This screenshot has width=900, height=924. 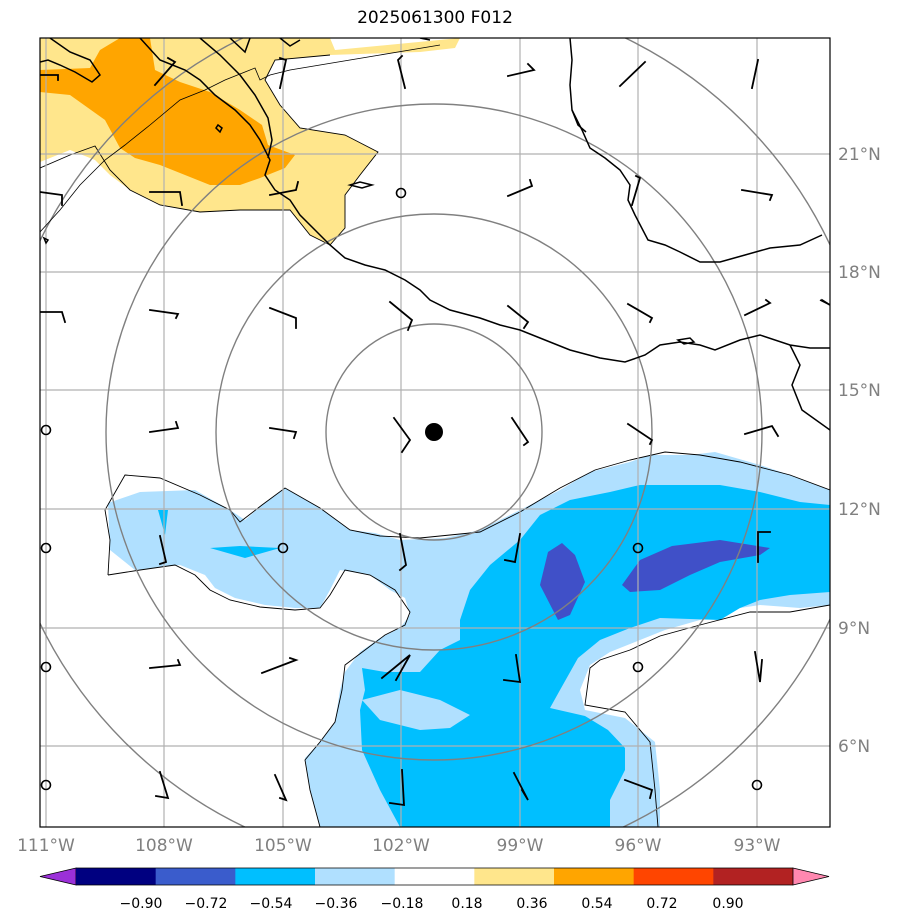 What do you see at coordinates (757, 846) in the screenshot?
I see `lon-label-93w: 93°W` at bounding box center [757, 846].